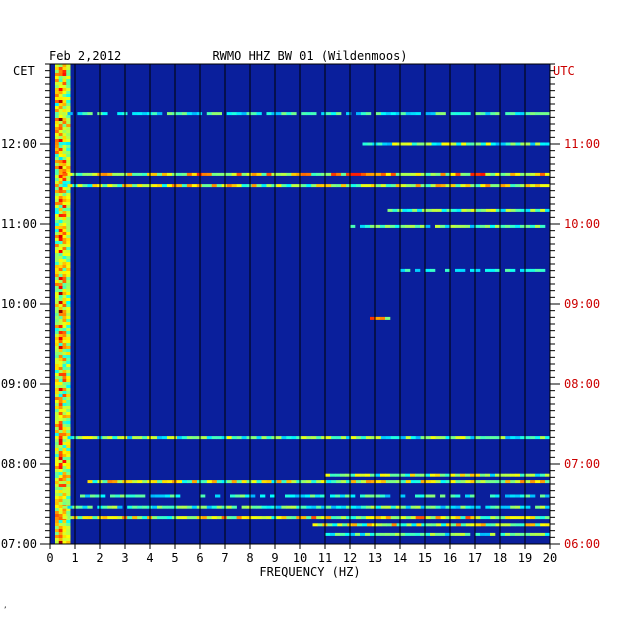 This screenshot has width=630, height=624. Describe the element at coordinates (500, 558) in the screenshot. I see `x-tick-label: 18` at that location.